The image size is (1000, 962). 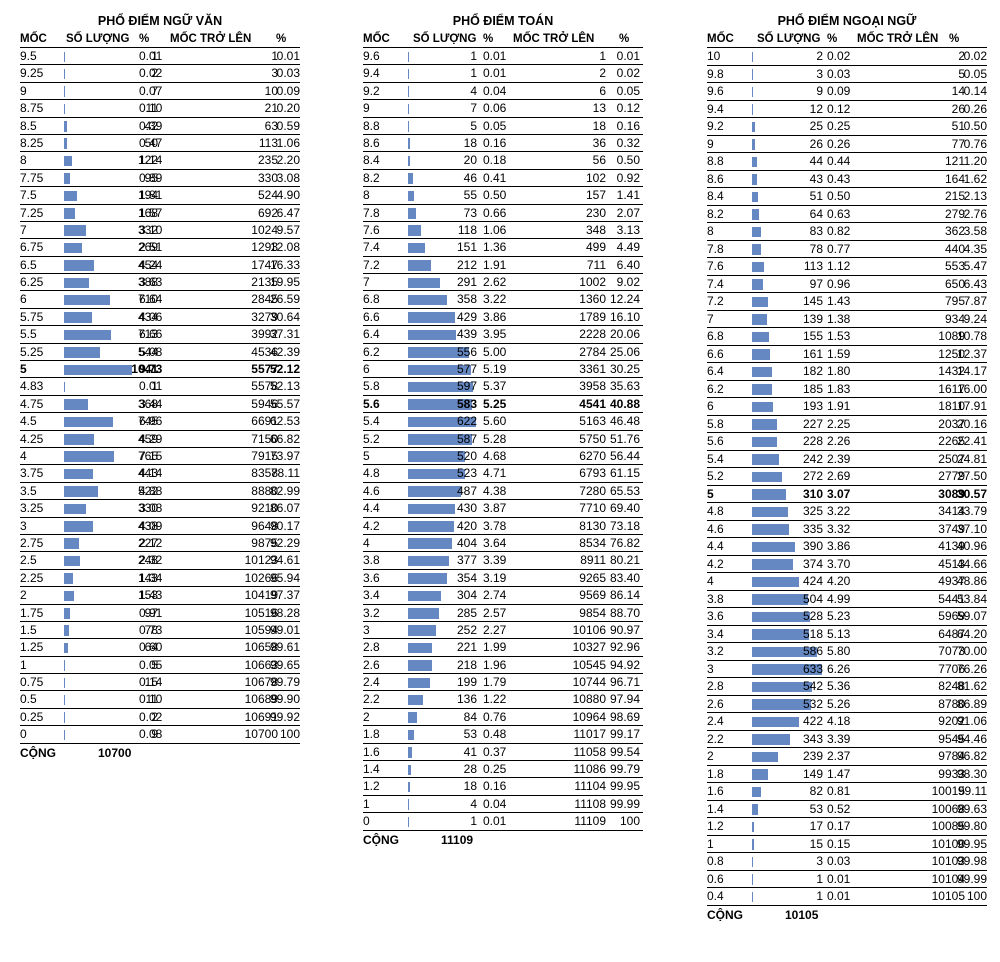 I want to click on score-cell: 8.2, so click(x=371, y=177).